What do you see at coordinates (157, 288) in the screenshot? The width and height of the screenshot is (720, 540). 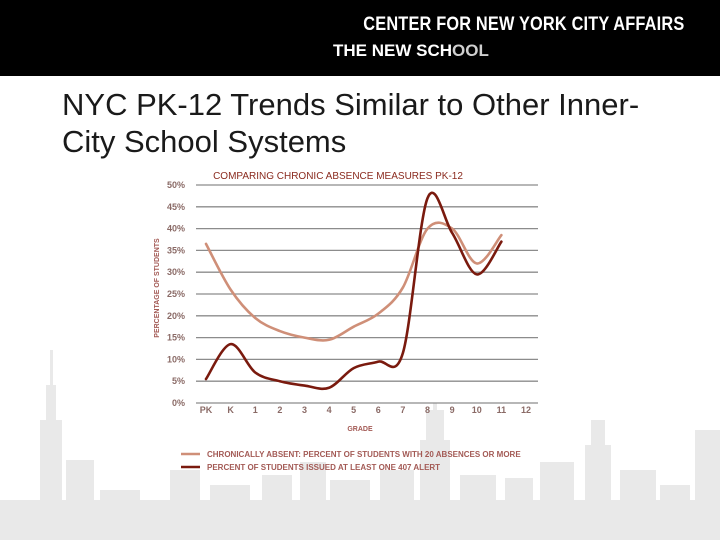 I see `y-axis-label: PERCENTAGE OF STUDENTS` at bounding box center [157, 288].